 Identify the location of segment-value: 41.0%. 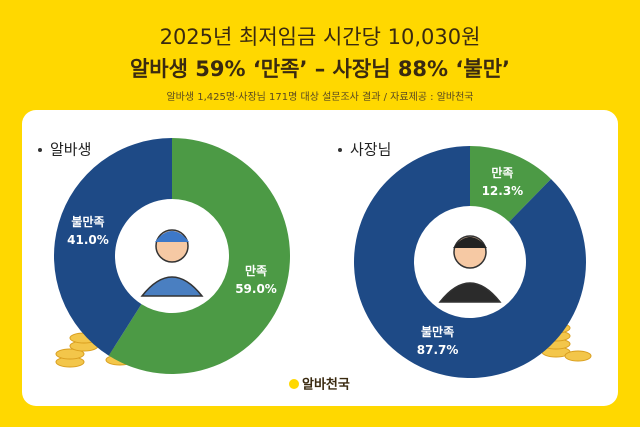
(88, 240).